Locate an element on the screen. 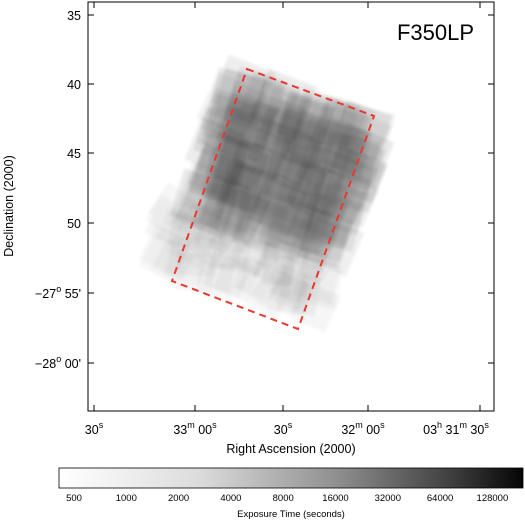 The width and height of the screenshot is (525, 521). y-tick-label: 35 is located at coordinates (74, 16).